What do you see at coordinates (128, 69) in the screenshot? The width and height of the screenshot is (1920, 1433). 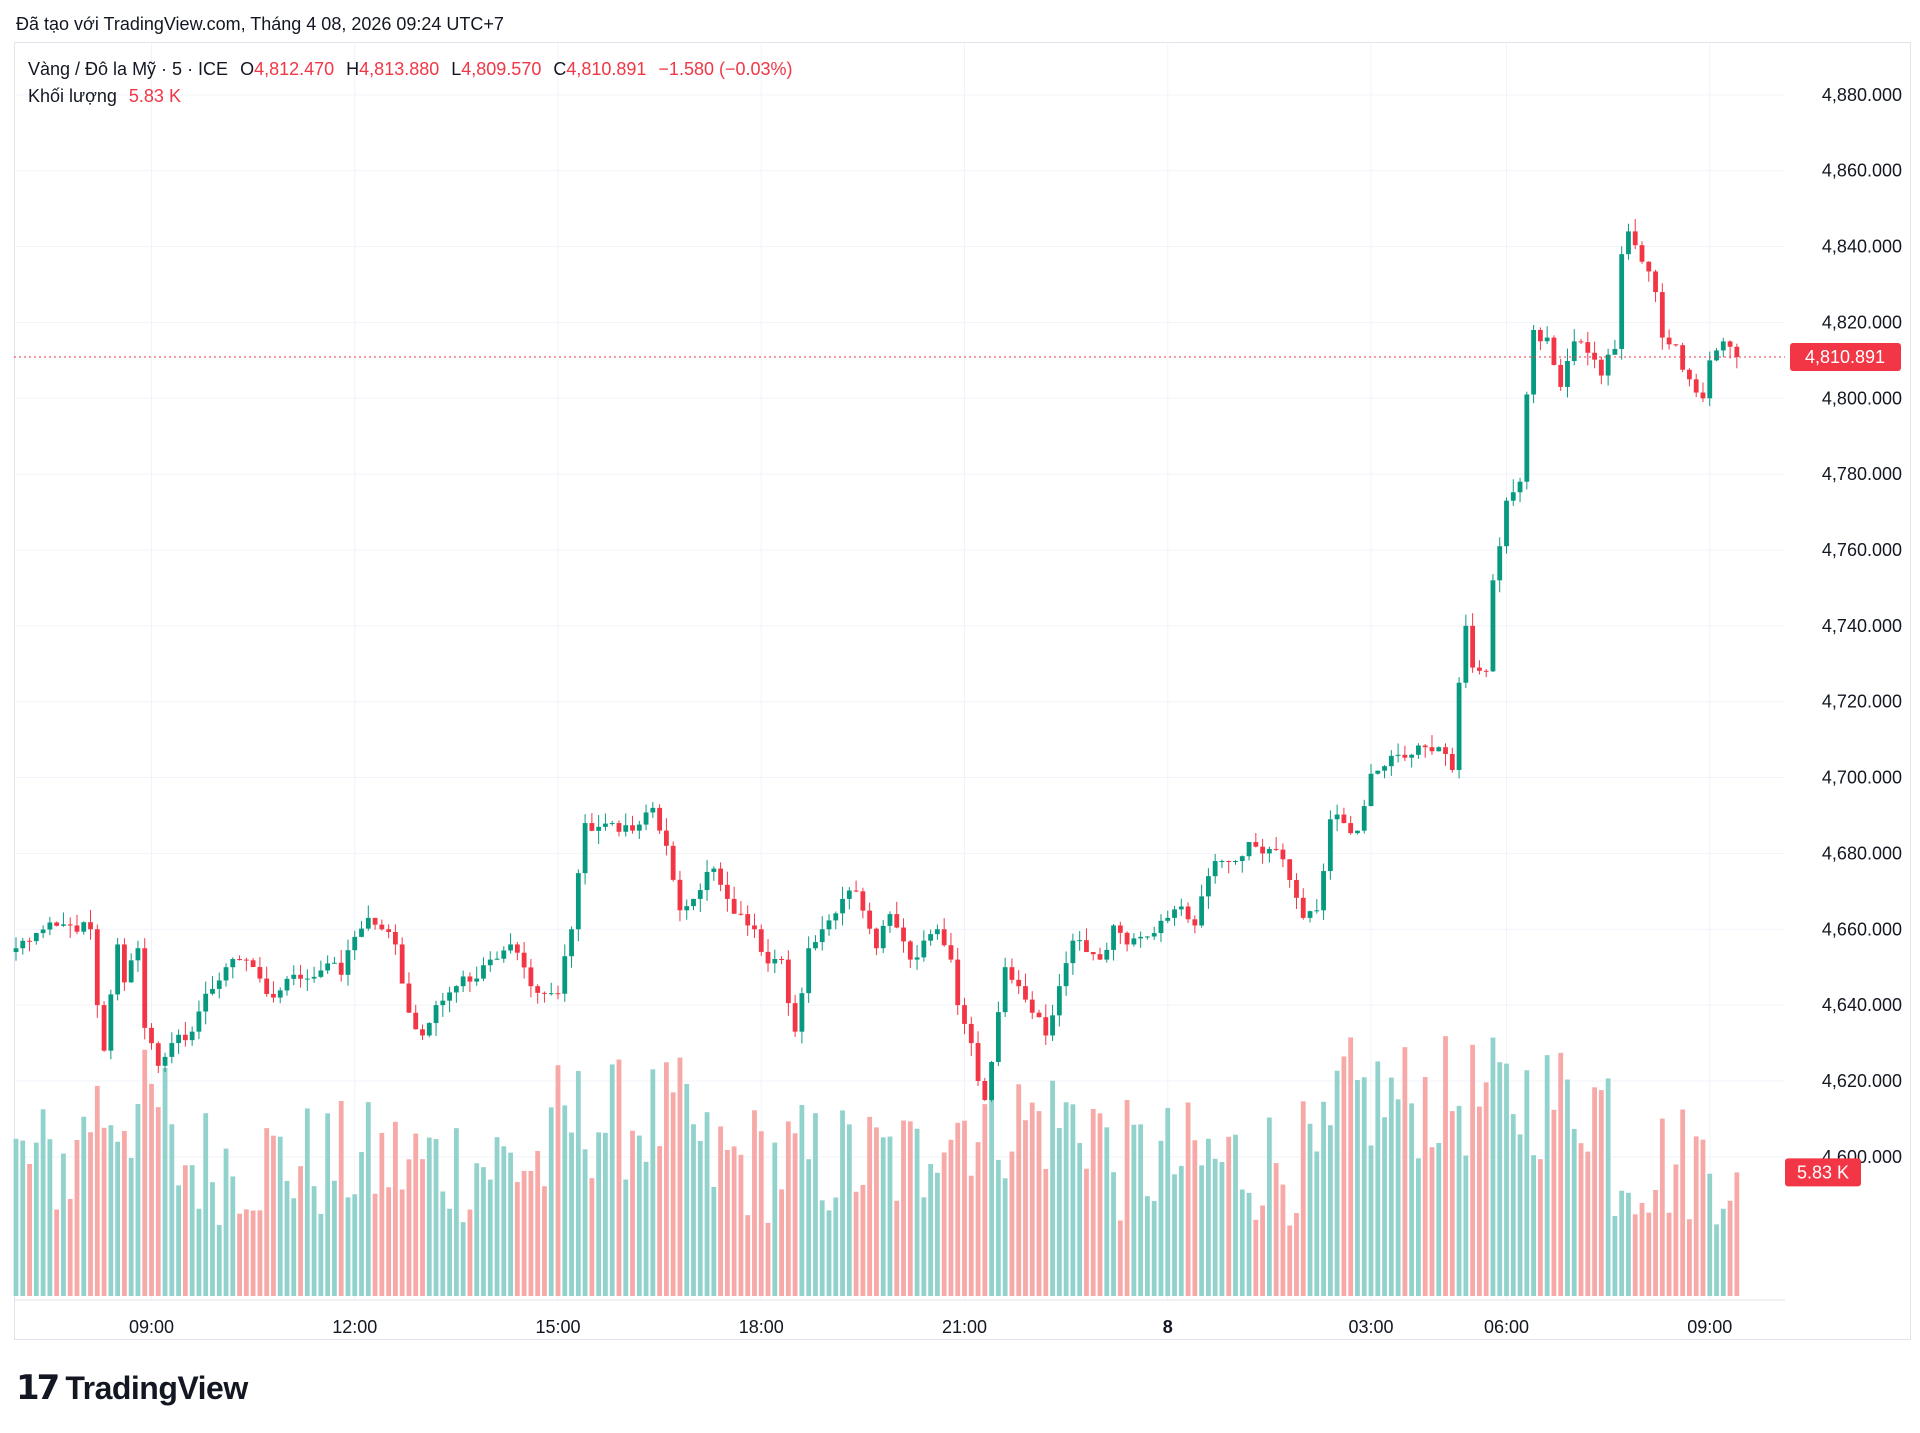 I see `symbol-title: Vàng / Đô la Mỹ · 5 · ICE` at bounding box center [128, 69].